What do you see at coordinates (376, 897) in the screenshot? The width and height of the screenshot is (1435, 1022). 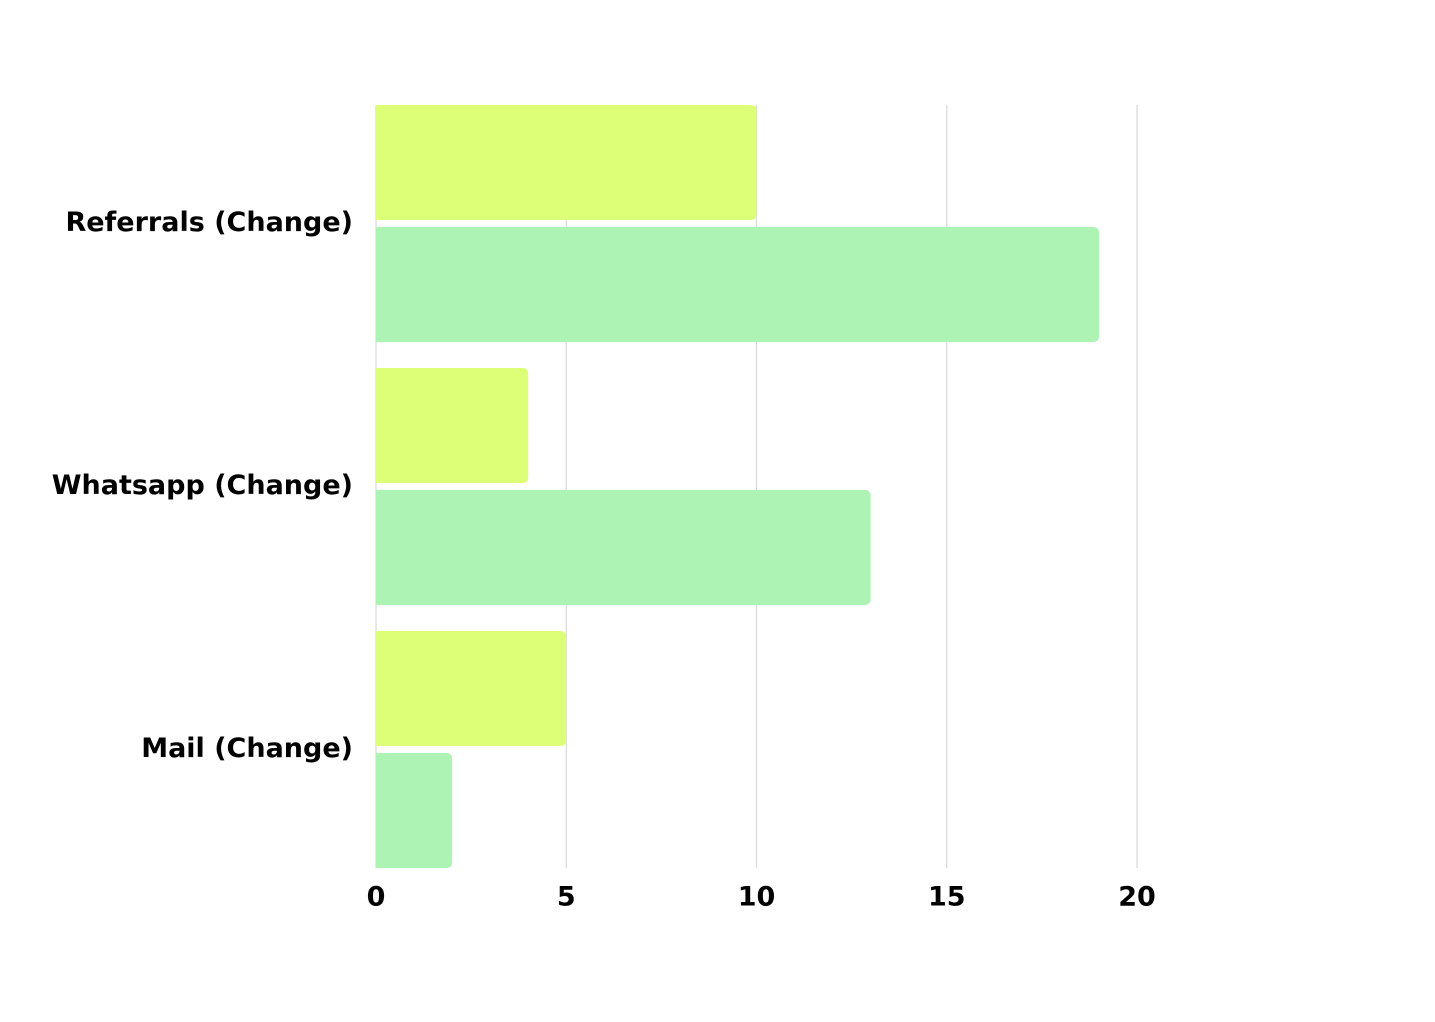 I see `x-tick-label: 0` at bounding box center [376, 897].